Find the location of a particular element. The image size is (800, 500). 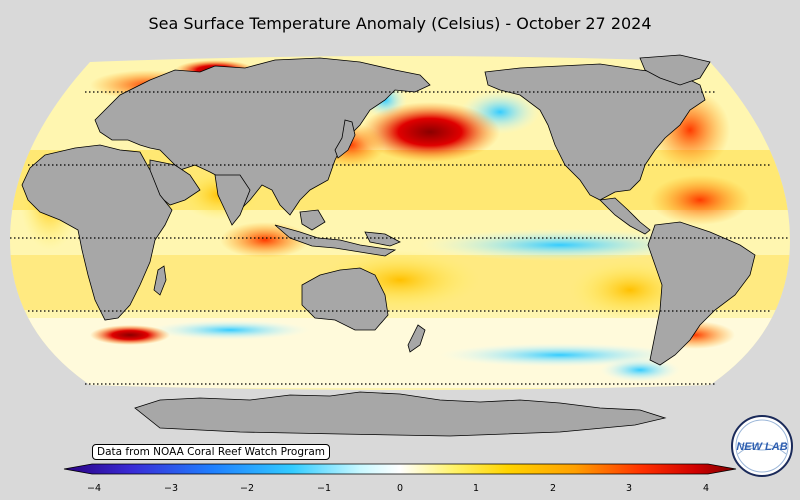

colorbar is located at coordinates (400, 469).